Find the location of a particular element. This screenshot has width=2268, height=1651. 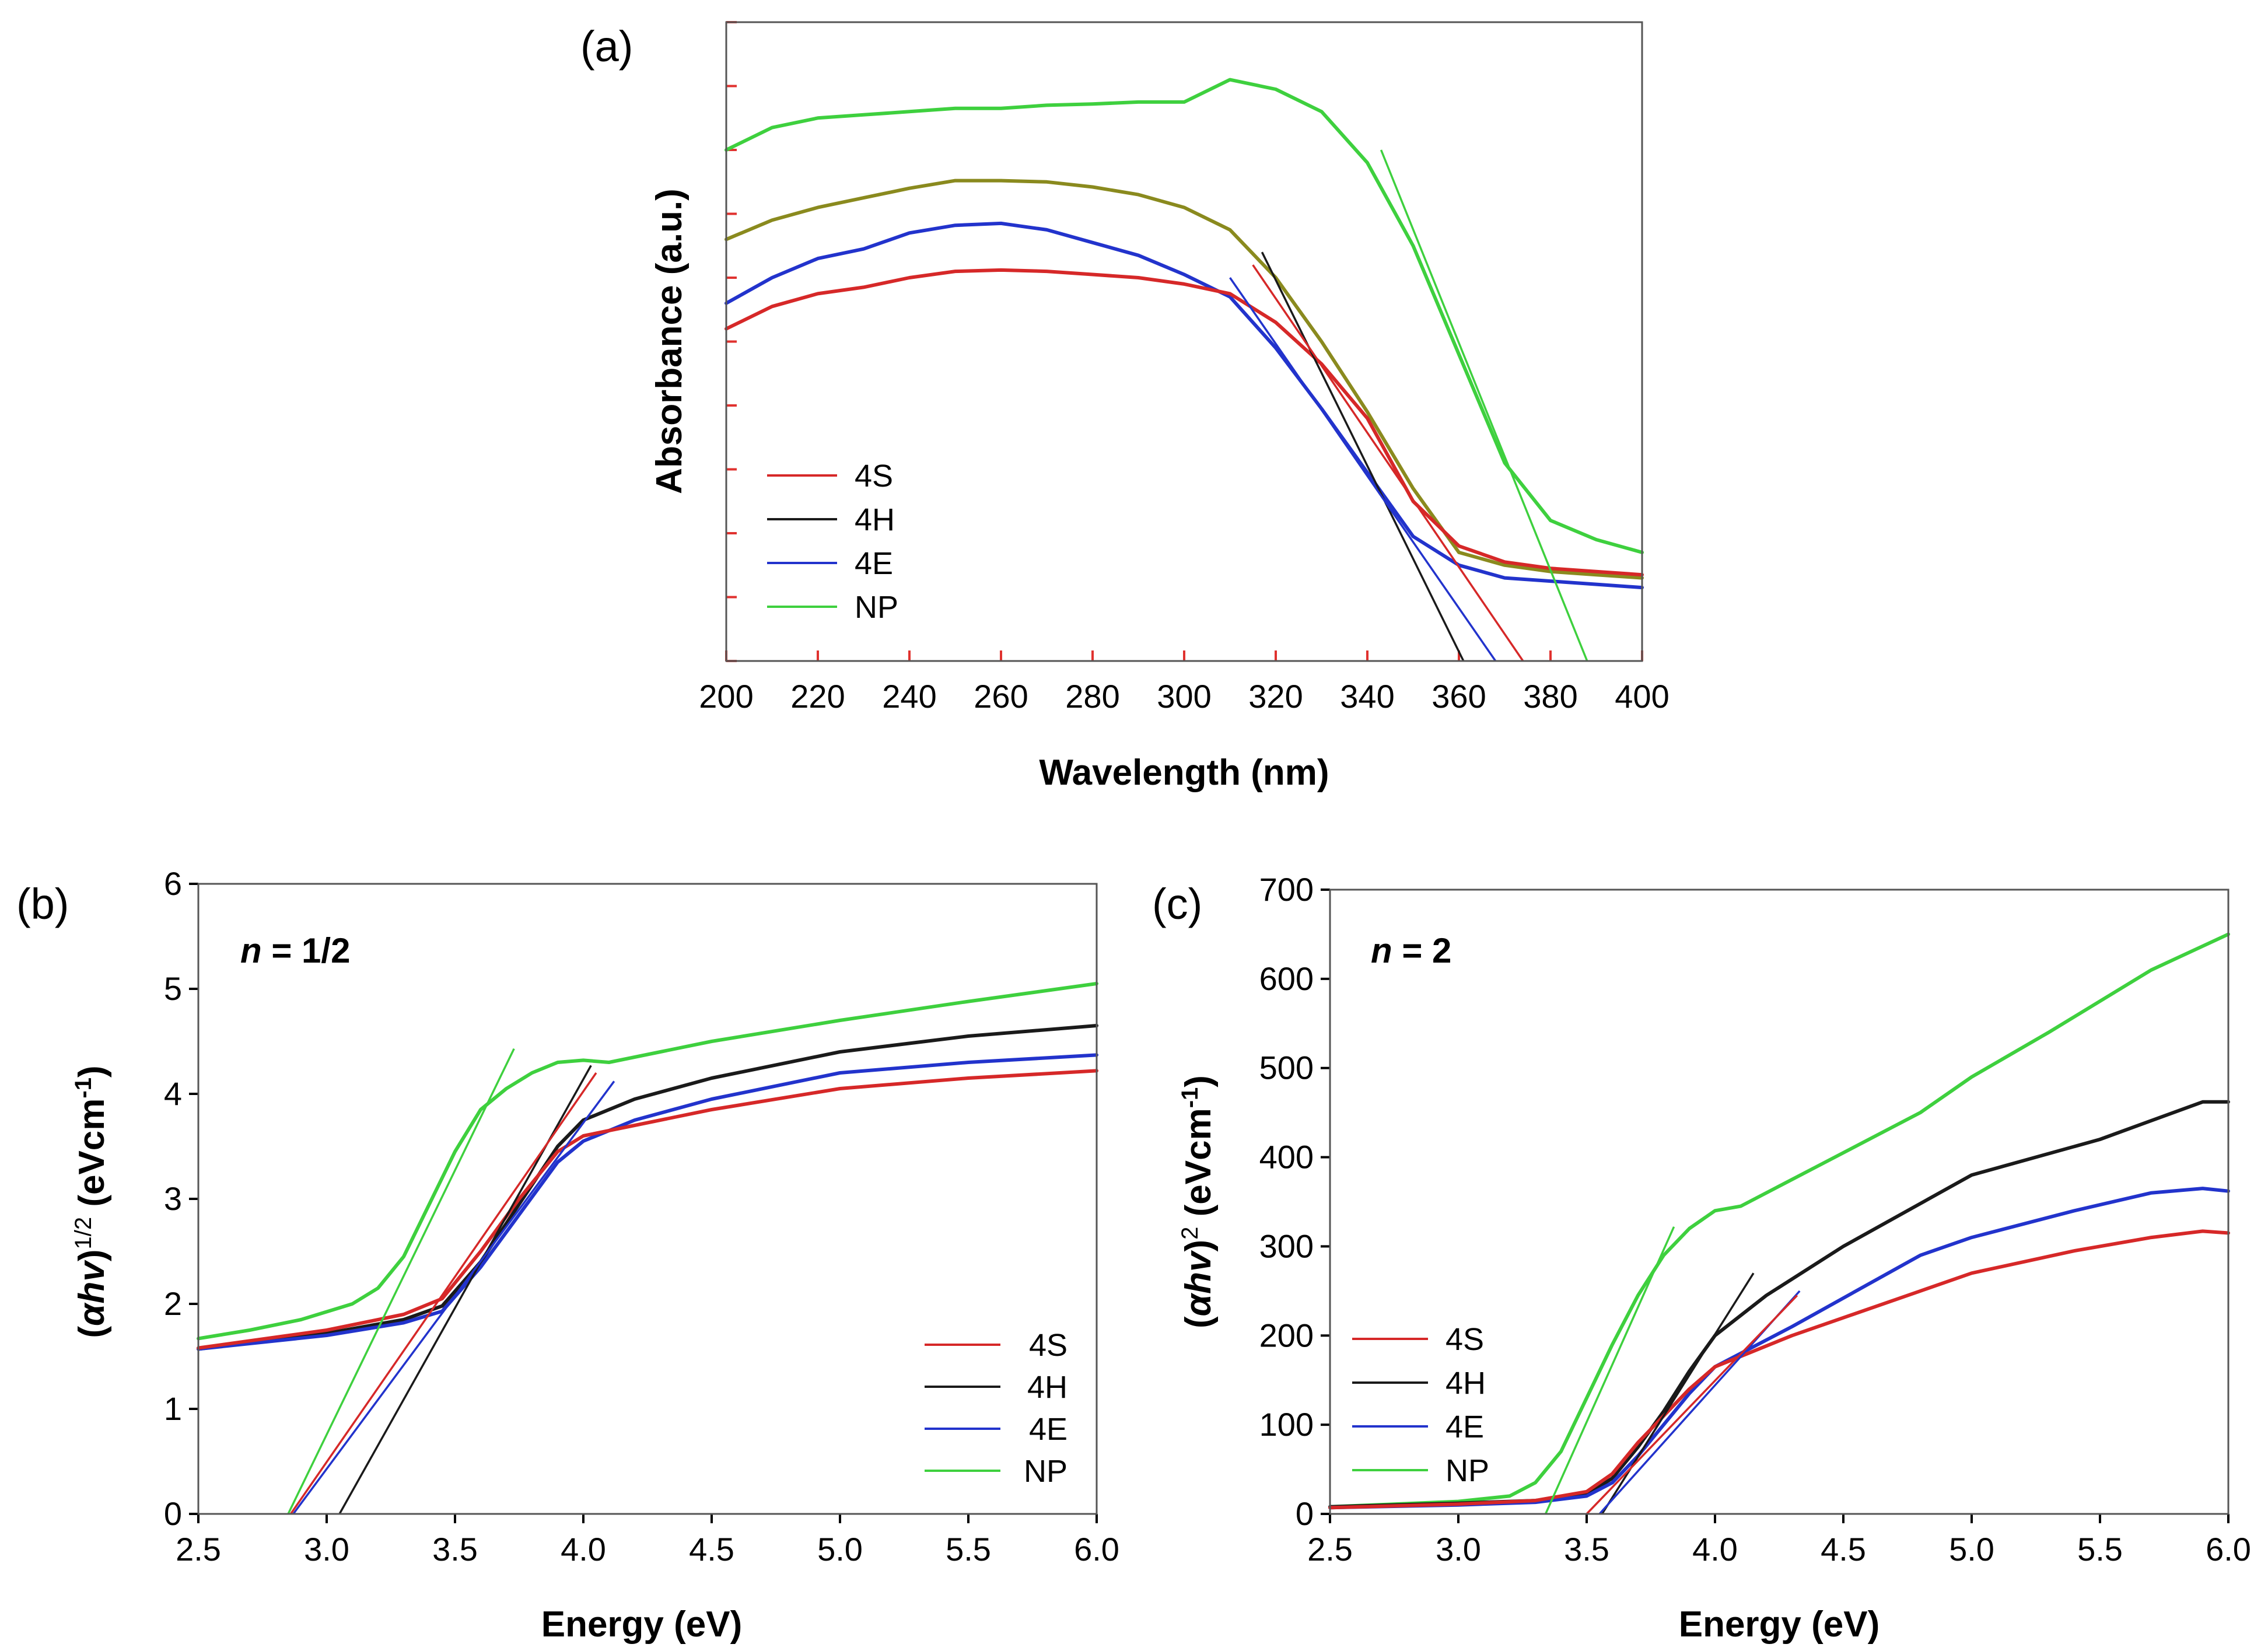

x-tick-label: 260 is located at coordinates (1001, 696).